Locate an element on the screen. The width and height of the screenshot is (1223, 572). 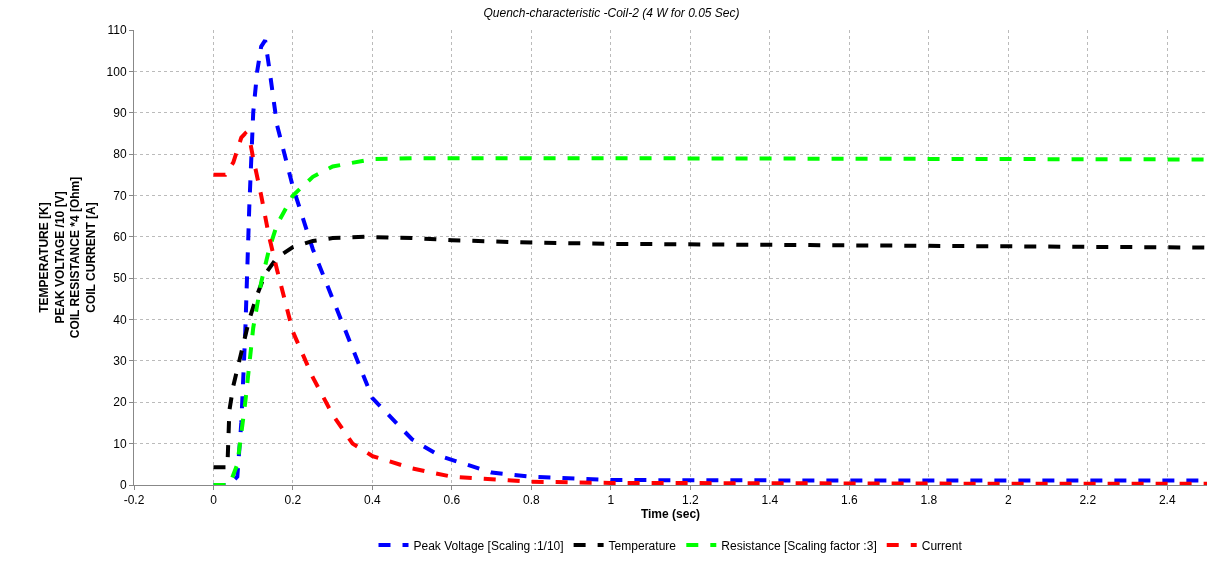
y-tick-label: 40 is located at coordinates (120, 319).